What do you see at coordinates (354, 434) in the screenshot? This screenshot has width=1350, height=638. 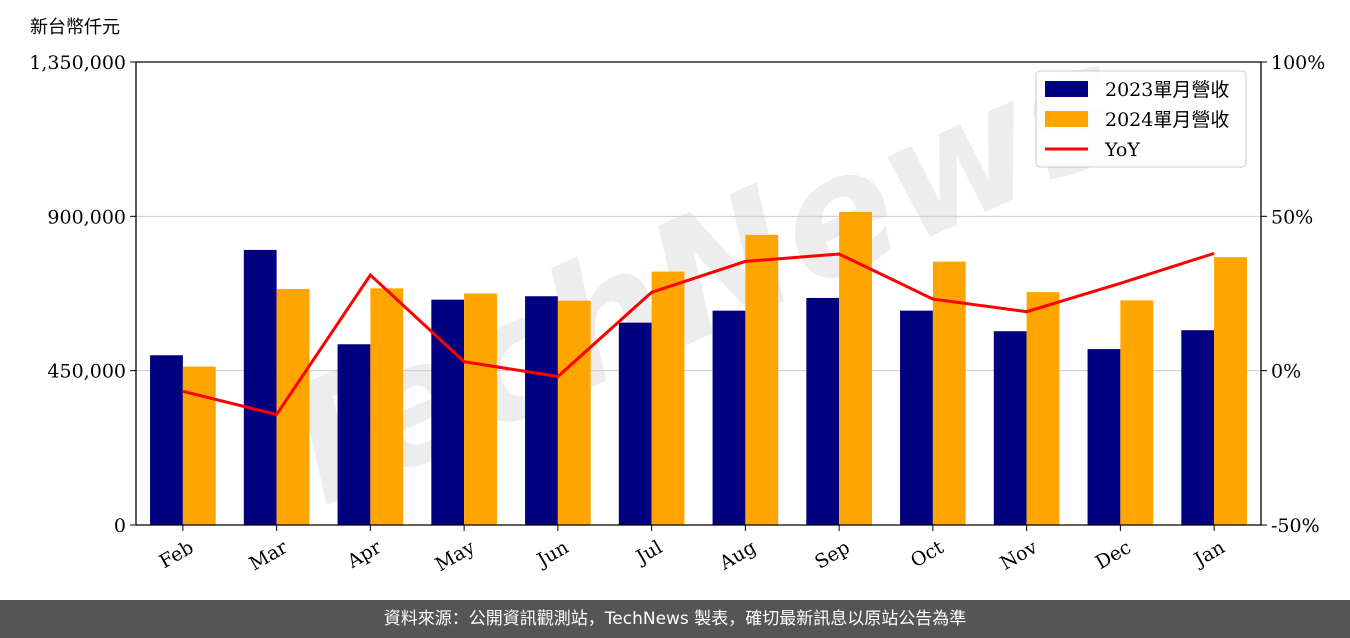 I see `bar-2023-apr` at bounding box center [354, 434].